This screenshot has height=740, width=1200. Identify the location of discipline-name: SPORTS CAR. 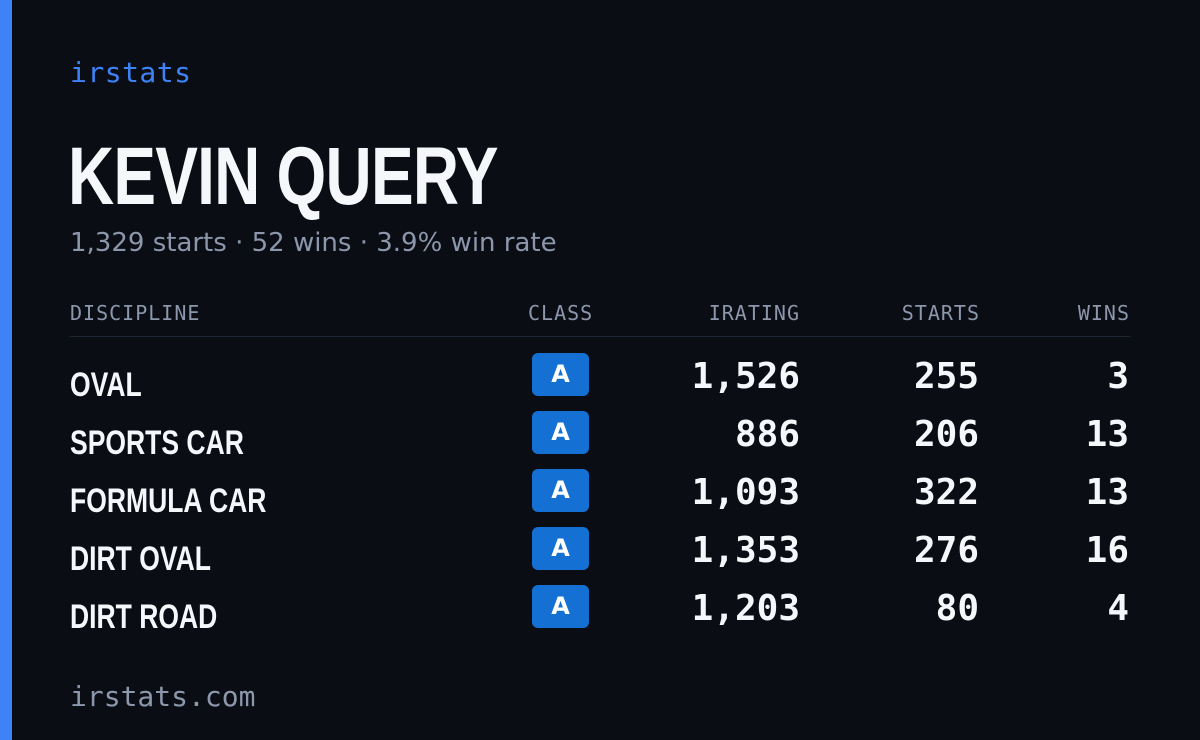
(157, 443).